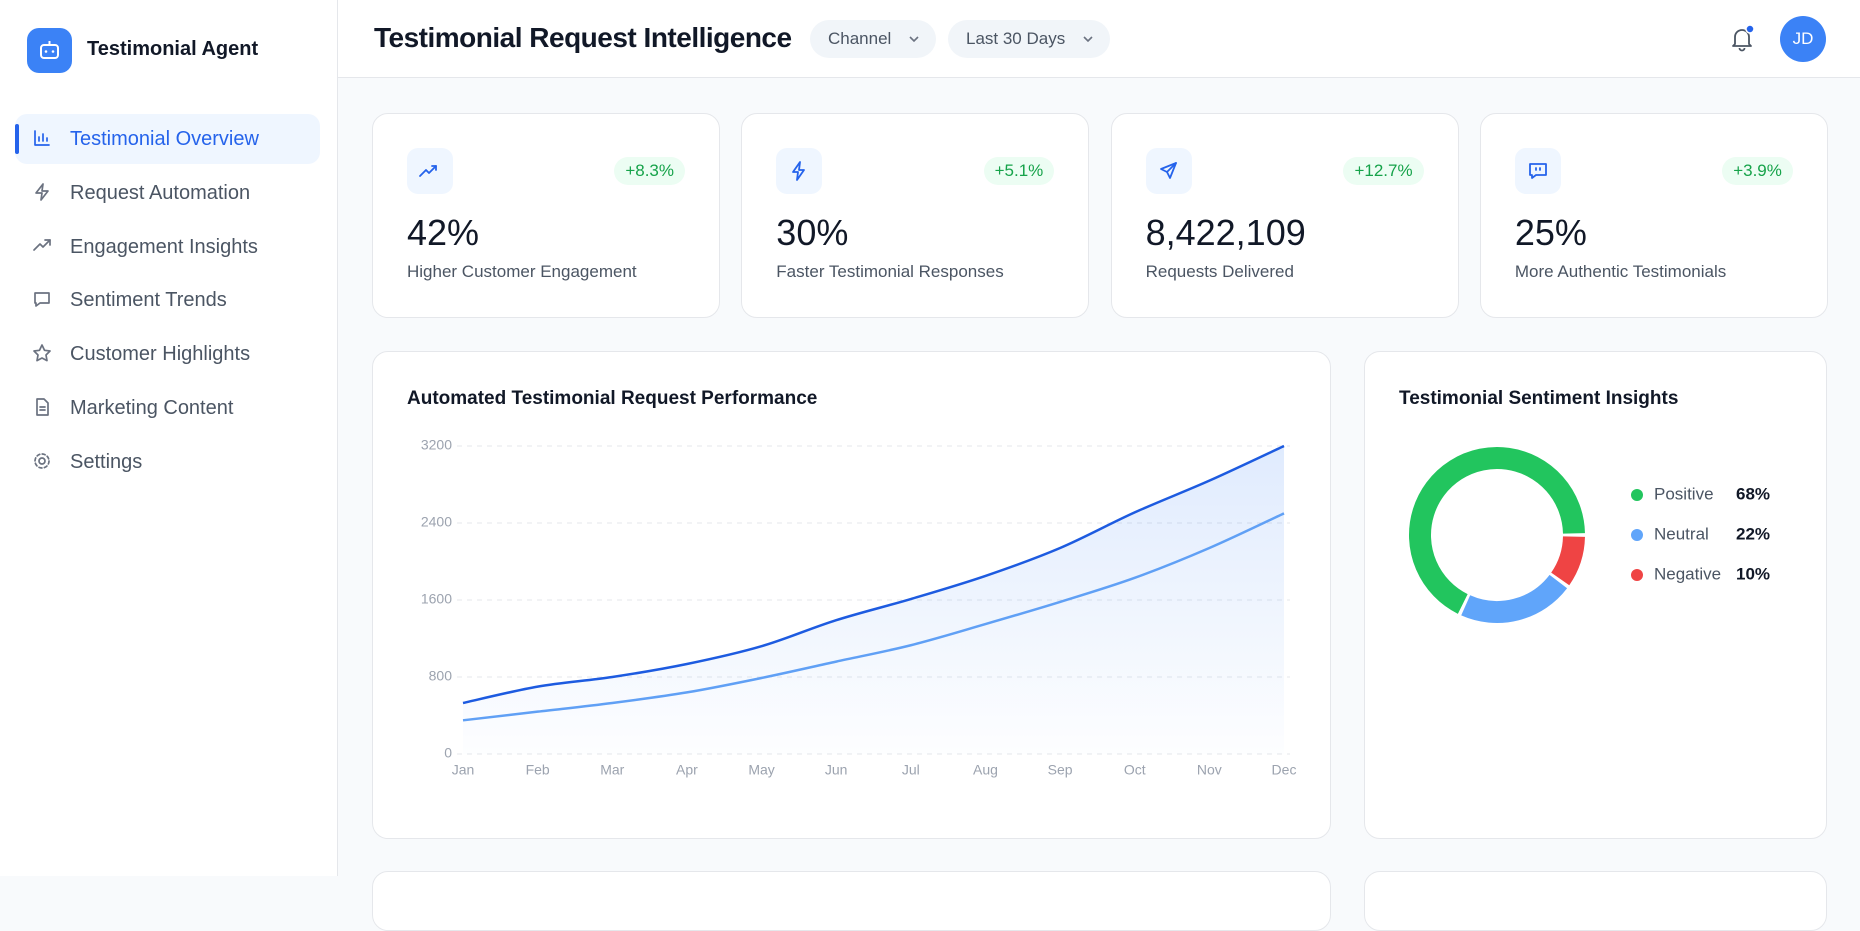 This screenshot has width=1860, height=931. Describe the element at coordinates (915, 215) in the screenshot. I see `kpi-card: +5.1% 30% Faster Testimonial Responses` at that location.